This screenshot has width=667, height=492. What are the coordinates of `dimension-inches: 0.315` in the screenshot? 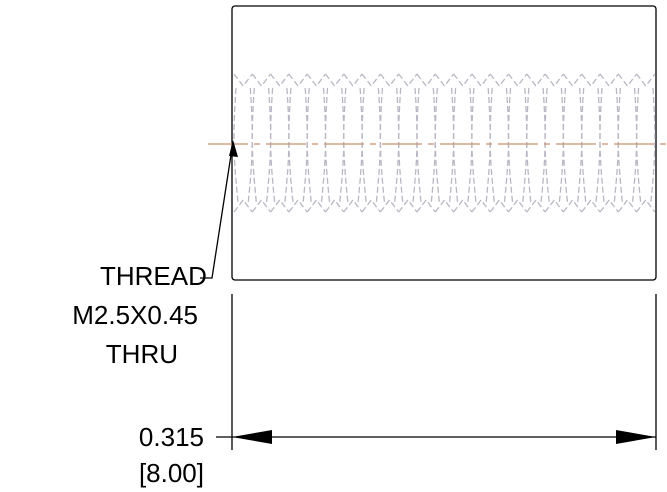 It's located at (171, 437).